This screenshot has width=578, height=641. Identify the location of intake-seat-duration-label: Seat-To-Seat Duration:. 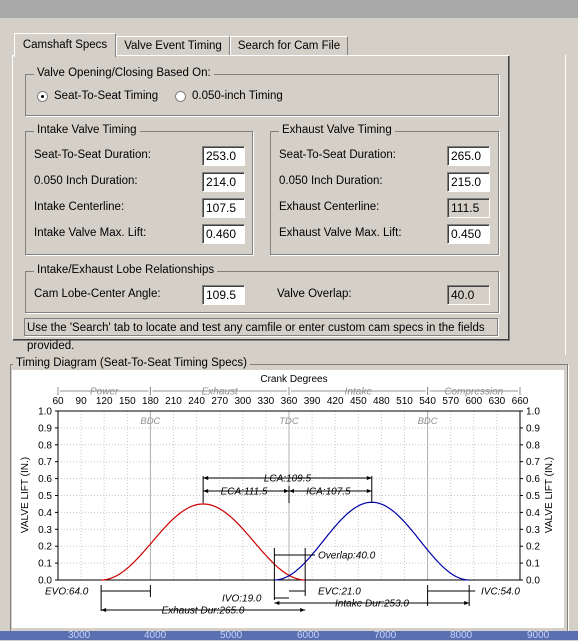
(92, 155).